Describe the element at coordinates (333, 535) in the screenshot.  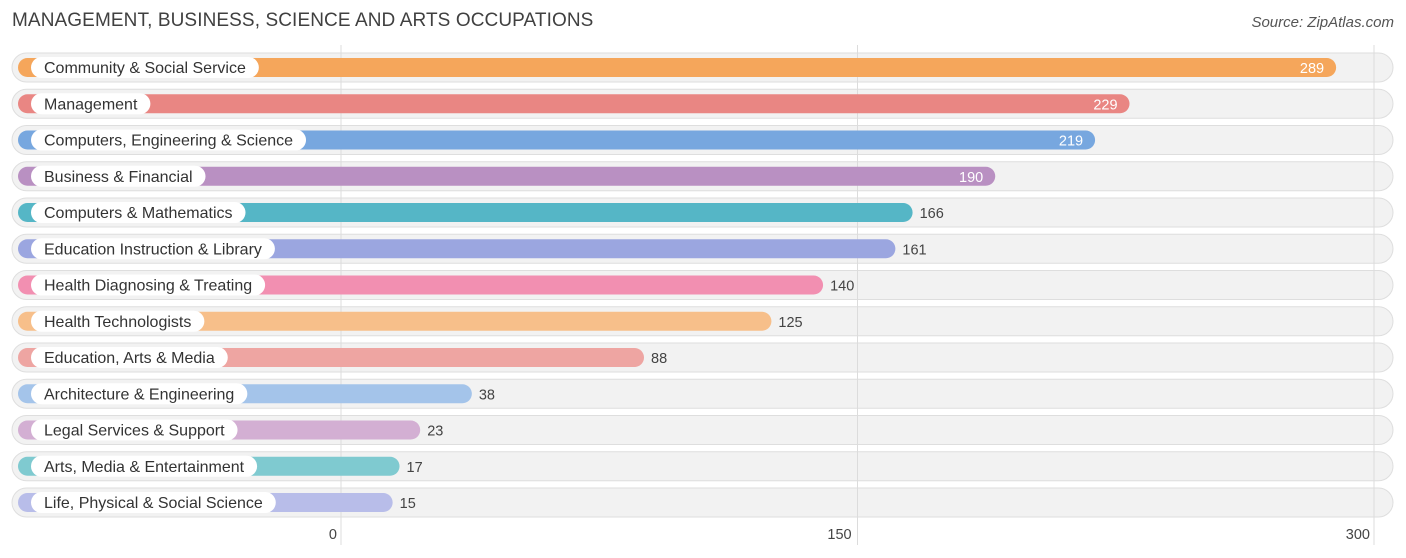
I see `x-tick-label: 0` at that location.